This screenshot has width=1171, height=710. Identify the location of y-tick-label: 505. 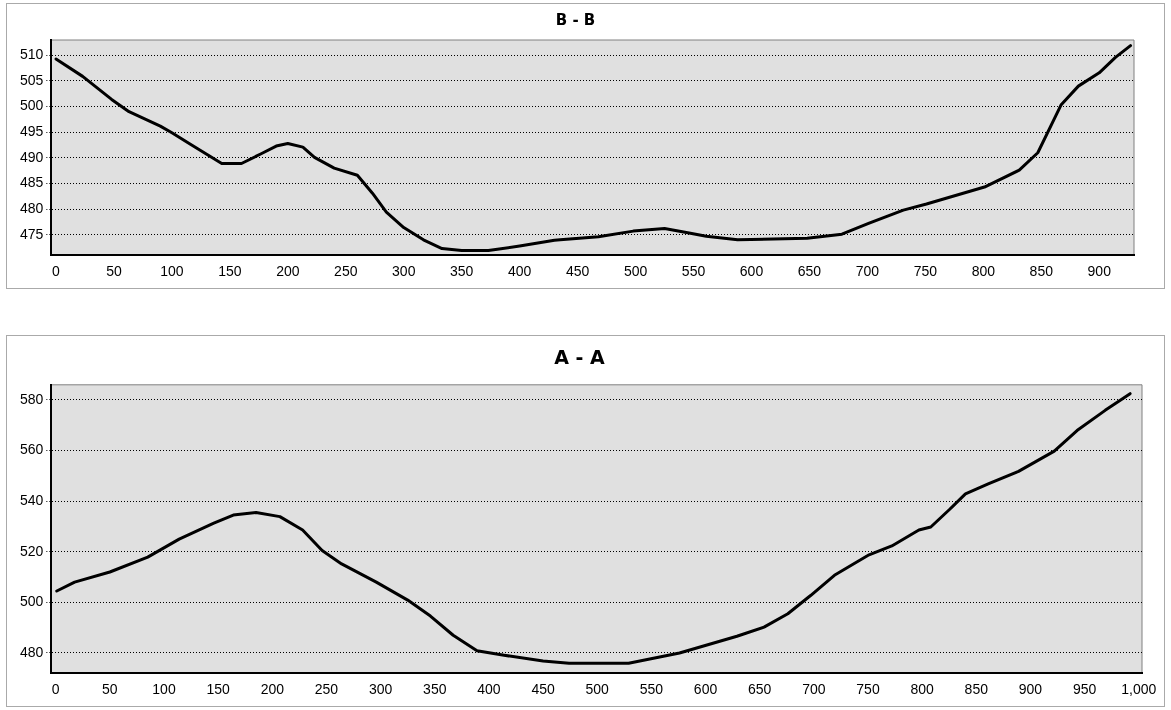
(32, 79).